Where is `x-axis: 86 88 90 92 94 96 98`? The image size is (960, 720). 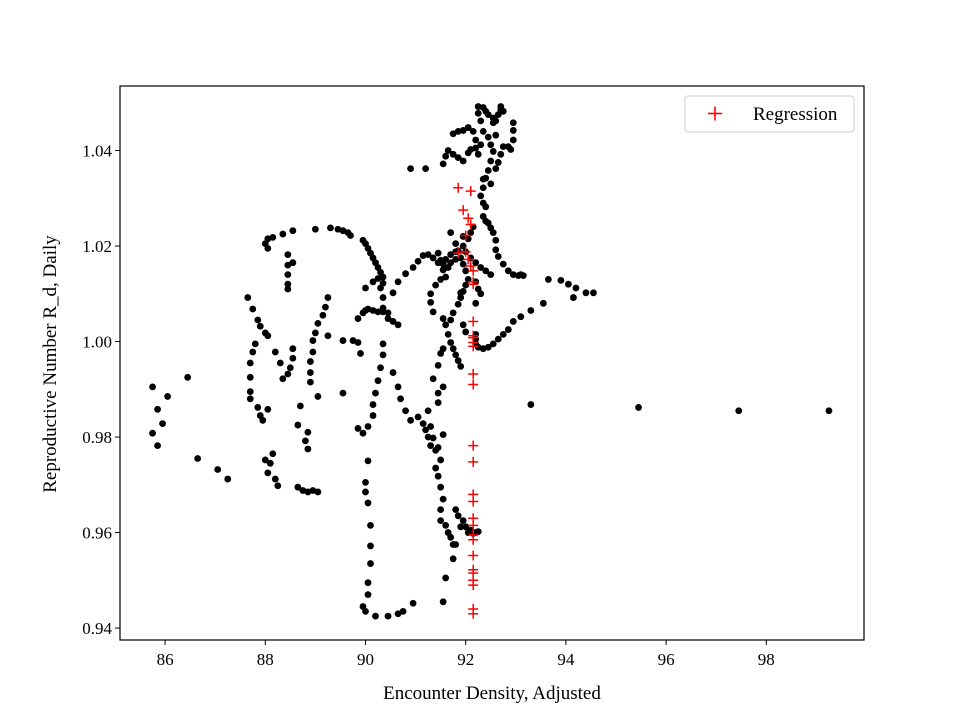 x-axis: 86 88 90 92 94 96 98 is located at coordinates (466, 654).